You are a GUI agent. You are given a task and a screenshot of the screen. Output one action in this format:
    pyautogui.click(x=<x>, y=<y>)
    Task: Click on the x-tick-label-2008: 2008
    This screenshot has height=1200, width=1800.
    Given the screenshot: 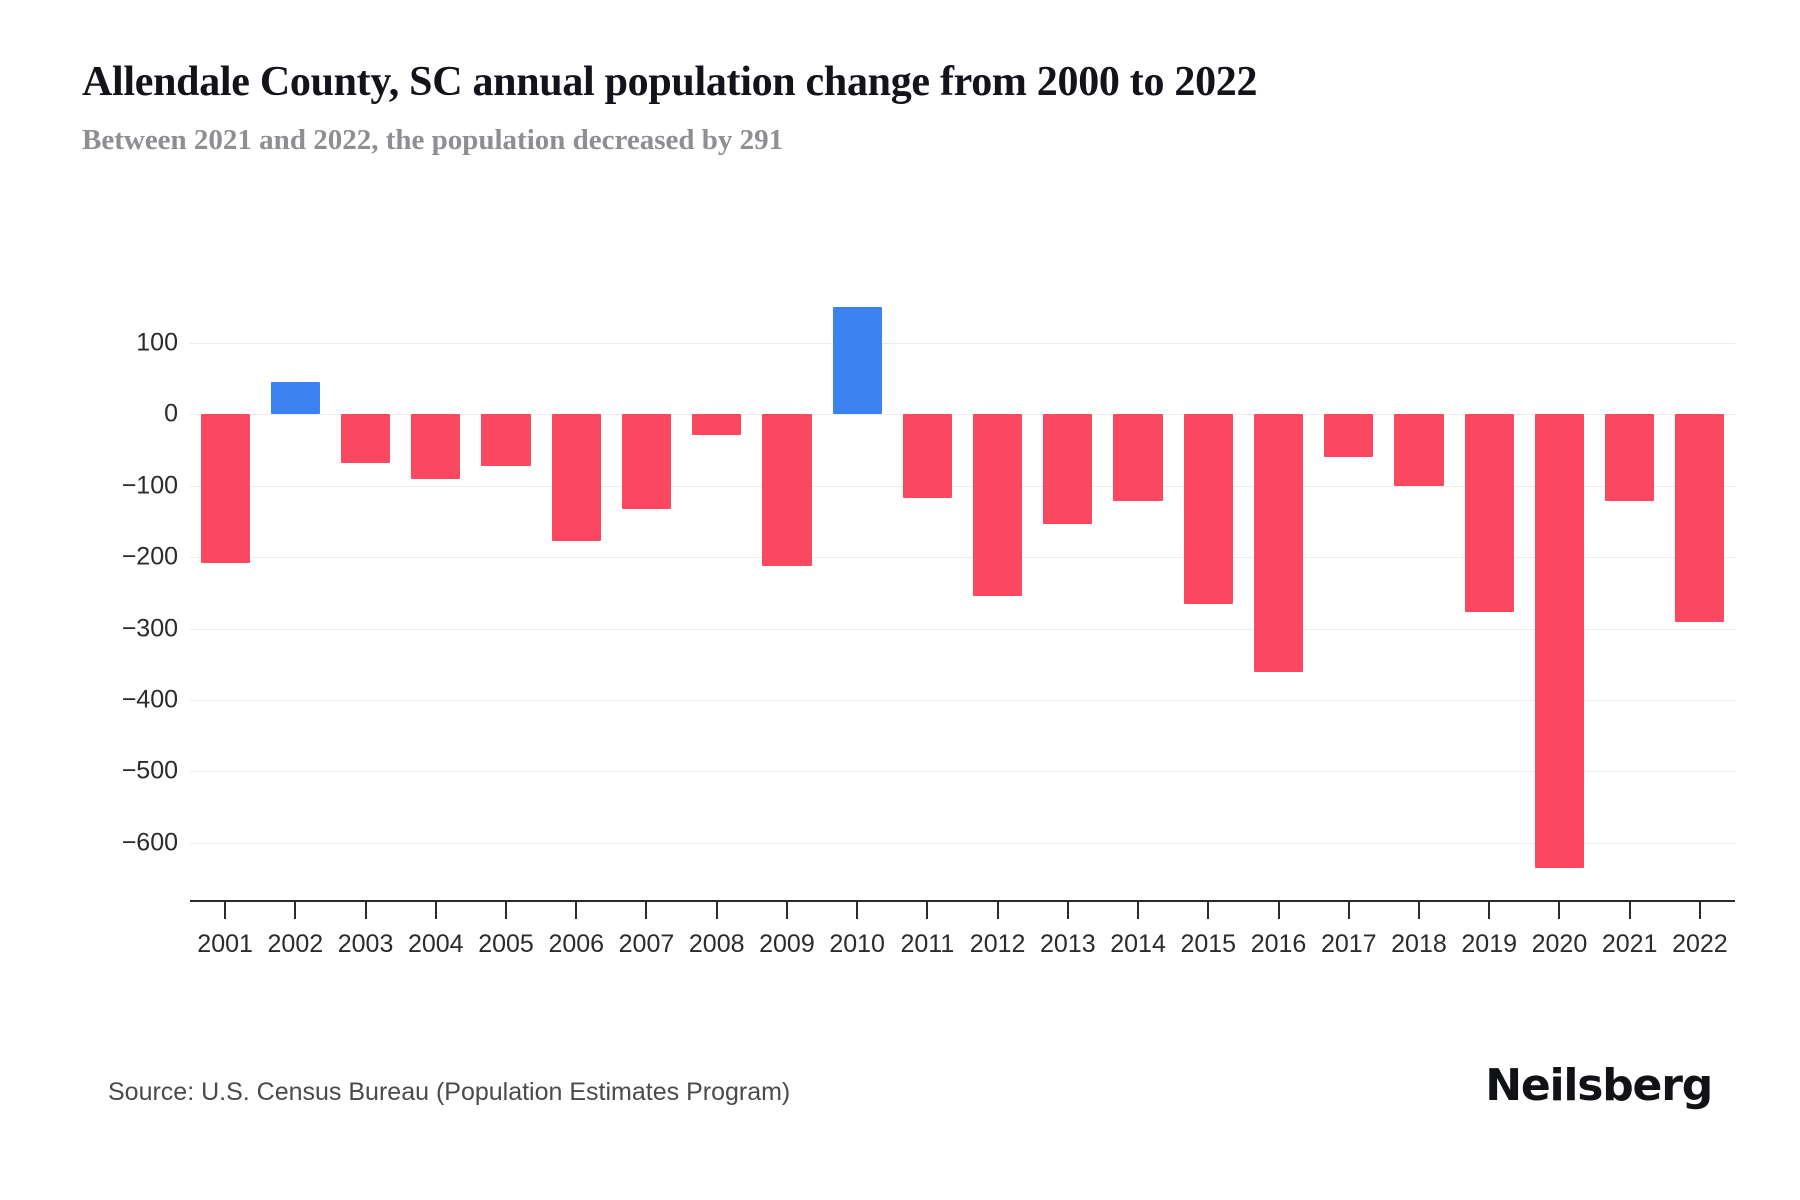 What is the action you would take?
    pyautogui.click(x=716, y=944)
    